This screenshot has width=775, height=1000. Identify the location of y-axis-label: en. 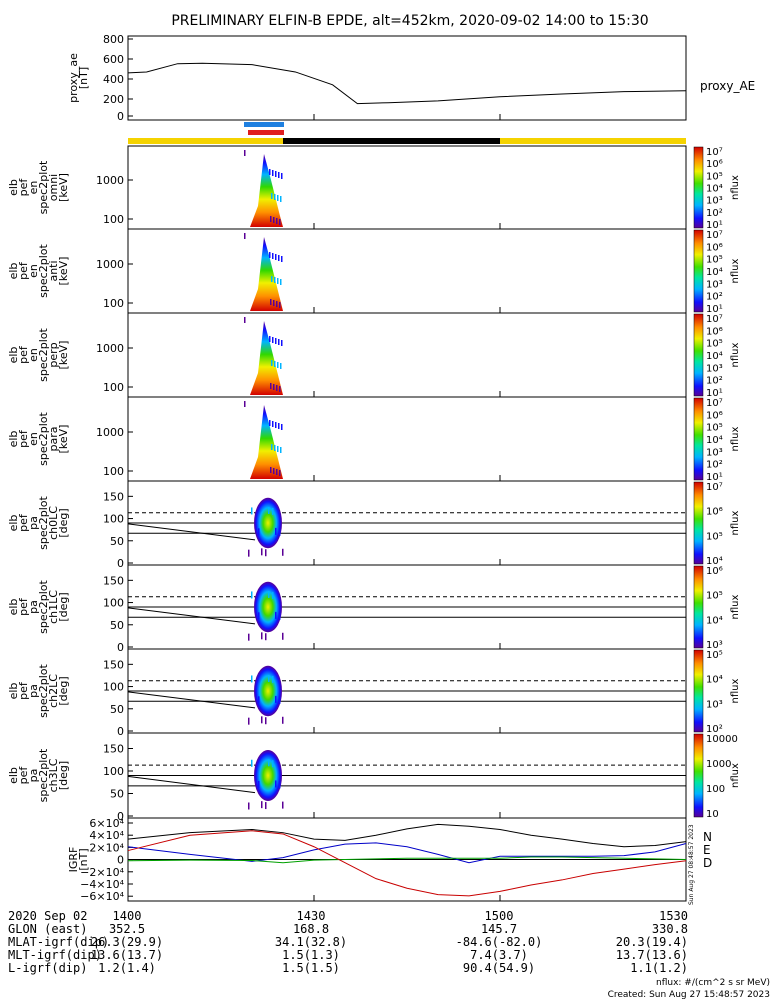
(33, 439).